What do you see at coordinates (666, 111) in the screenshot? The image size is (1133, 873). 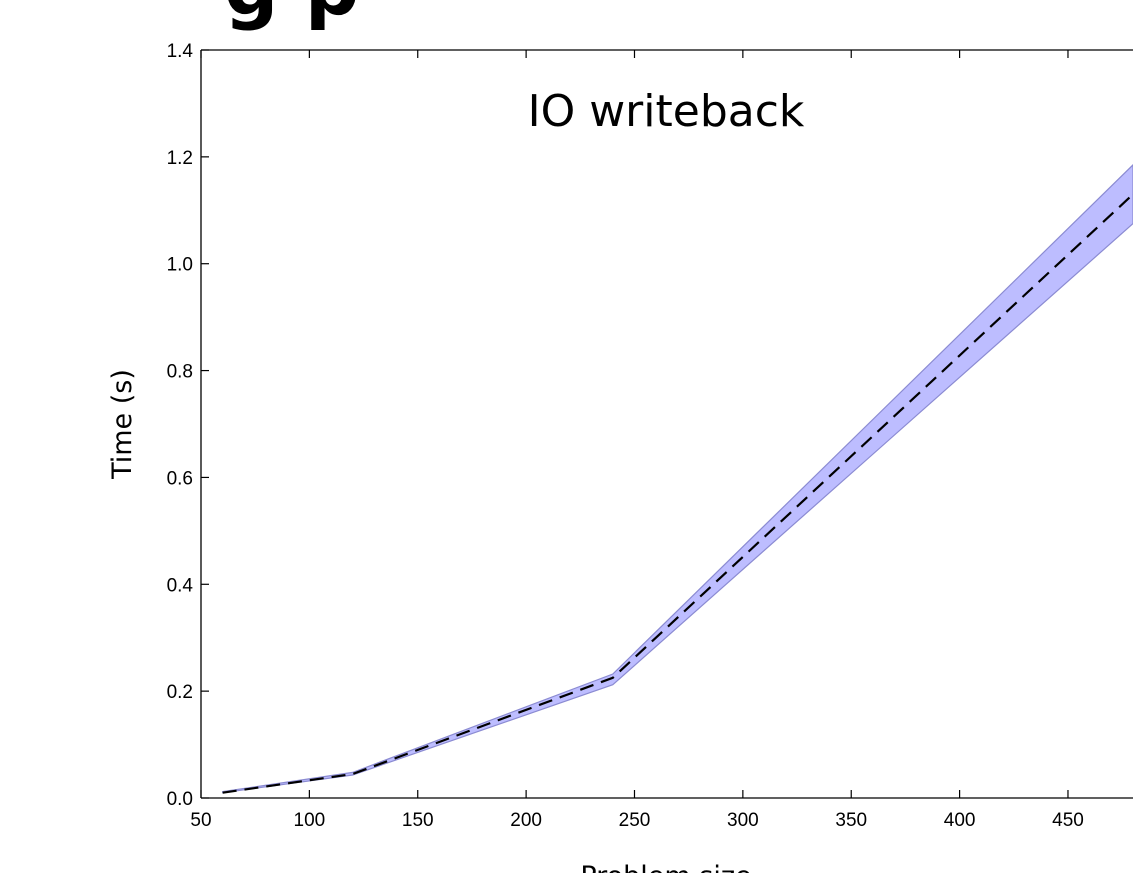 I see `chart-annotation: IO writeback` at bounding box center [666, 111].